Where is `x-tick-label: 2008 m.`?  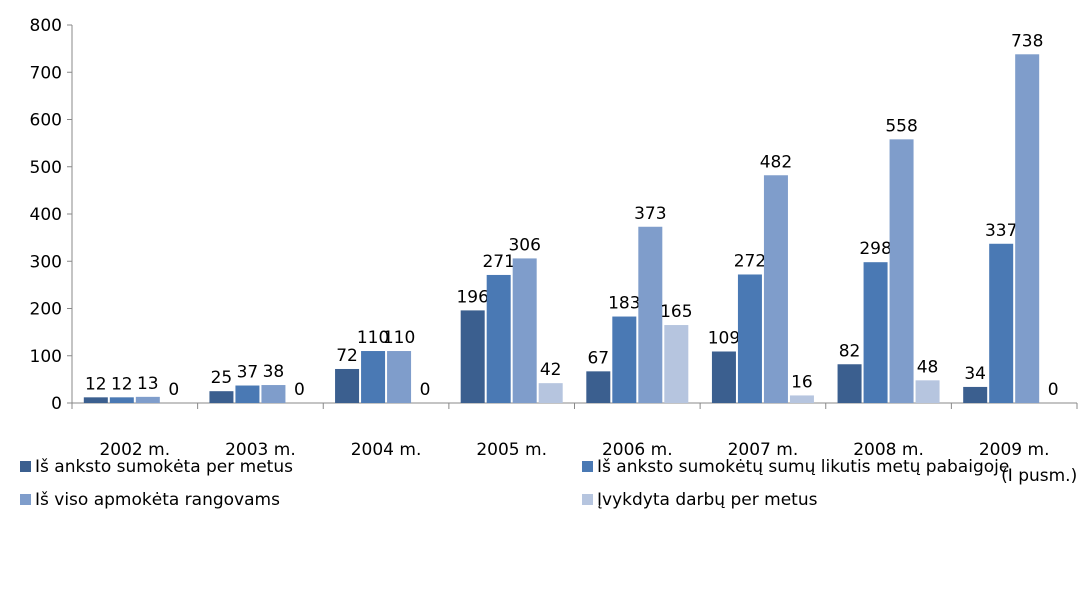
x-tick-label: 2008 m. is located at coordinates (888, 450).